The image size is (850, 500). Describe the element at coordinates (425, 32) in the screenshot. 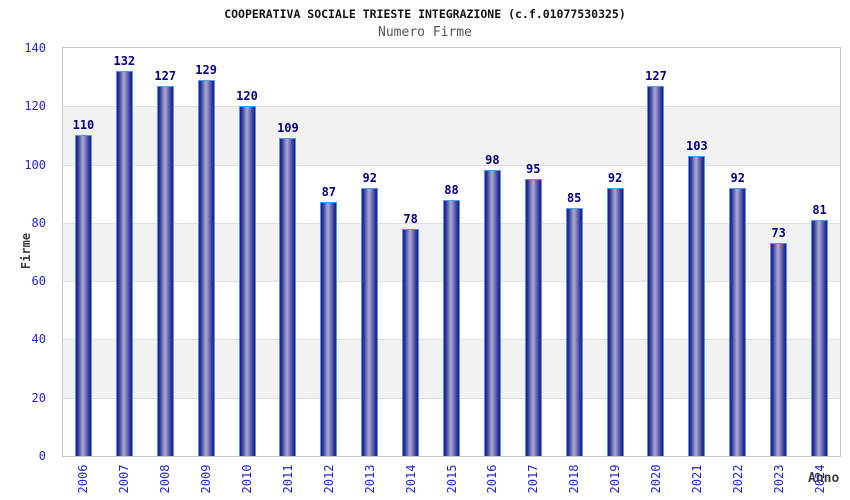

I see `chart-subtitle: Numero Firme` at that location.